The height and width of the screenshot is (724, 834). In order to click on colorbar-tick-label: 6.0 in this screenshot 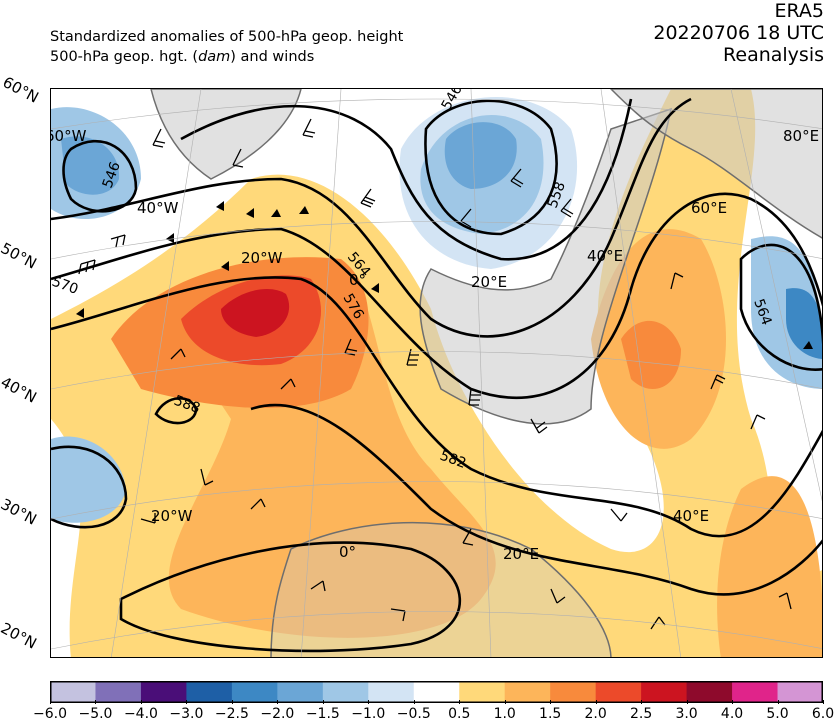, I will do `click(822, 714)`.